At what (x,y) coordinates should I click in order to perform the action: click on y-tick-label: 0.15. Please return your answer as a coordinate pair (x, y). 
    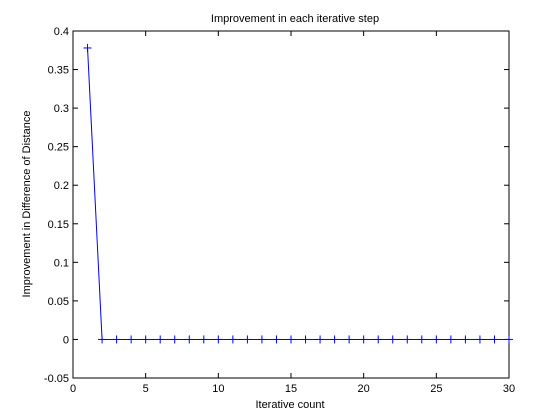
    Looking at the image, I should click on (58, 225).